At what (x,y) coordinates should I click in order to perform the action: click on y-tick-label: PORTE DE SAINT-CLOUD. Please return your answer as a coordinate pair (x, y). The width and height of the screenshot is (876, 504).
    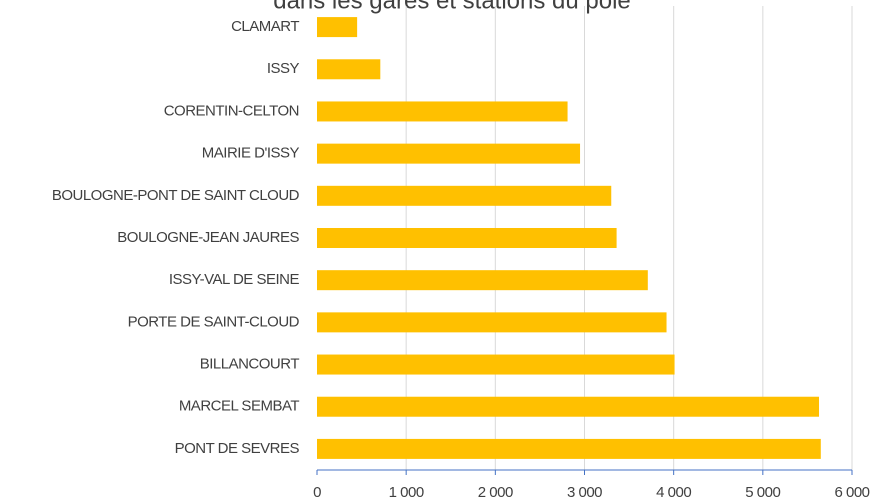
    Looking at the image, I should click on (214, 321).